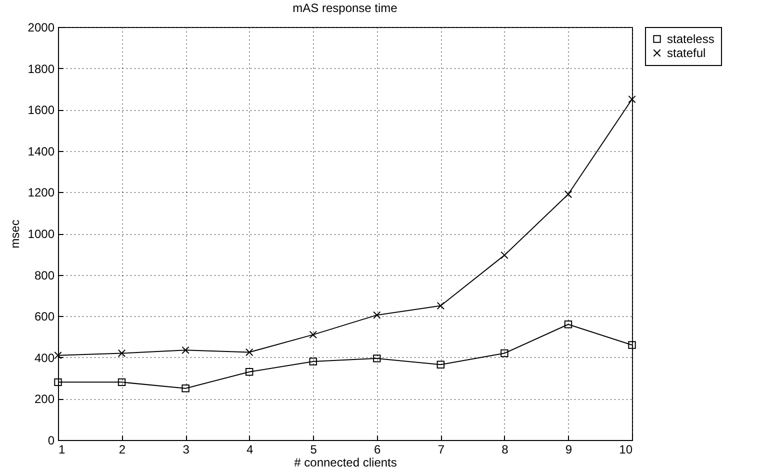 Image resolution: width=779 pixels, height=474 pixels. I want to click on y-tick-label: 1600, so click(41, 110).